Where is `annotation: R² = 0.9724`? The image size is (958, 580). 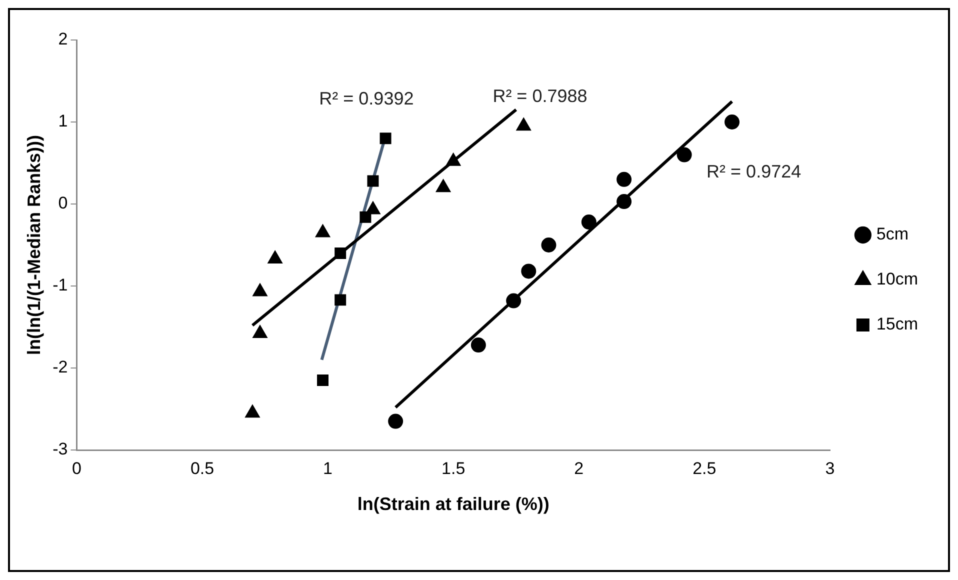 annotation: R² = 0.9724 is located at coordinates (754, 171).